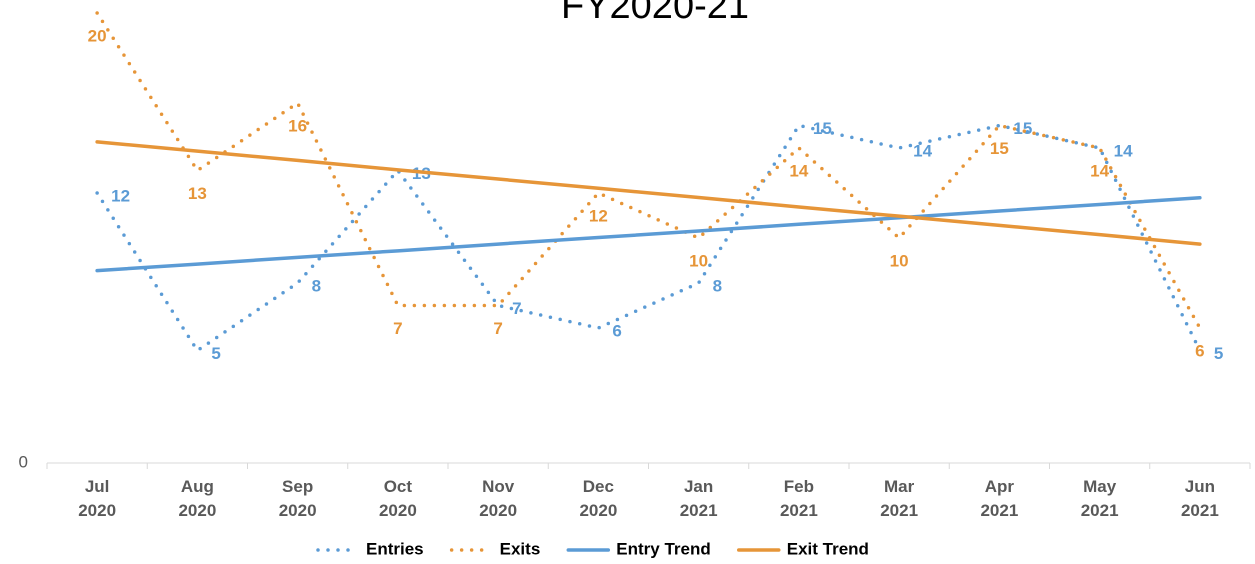 This screenshot has height=564, width=1255. I want to click on x-tick-line: Mar, so click(899, 486).